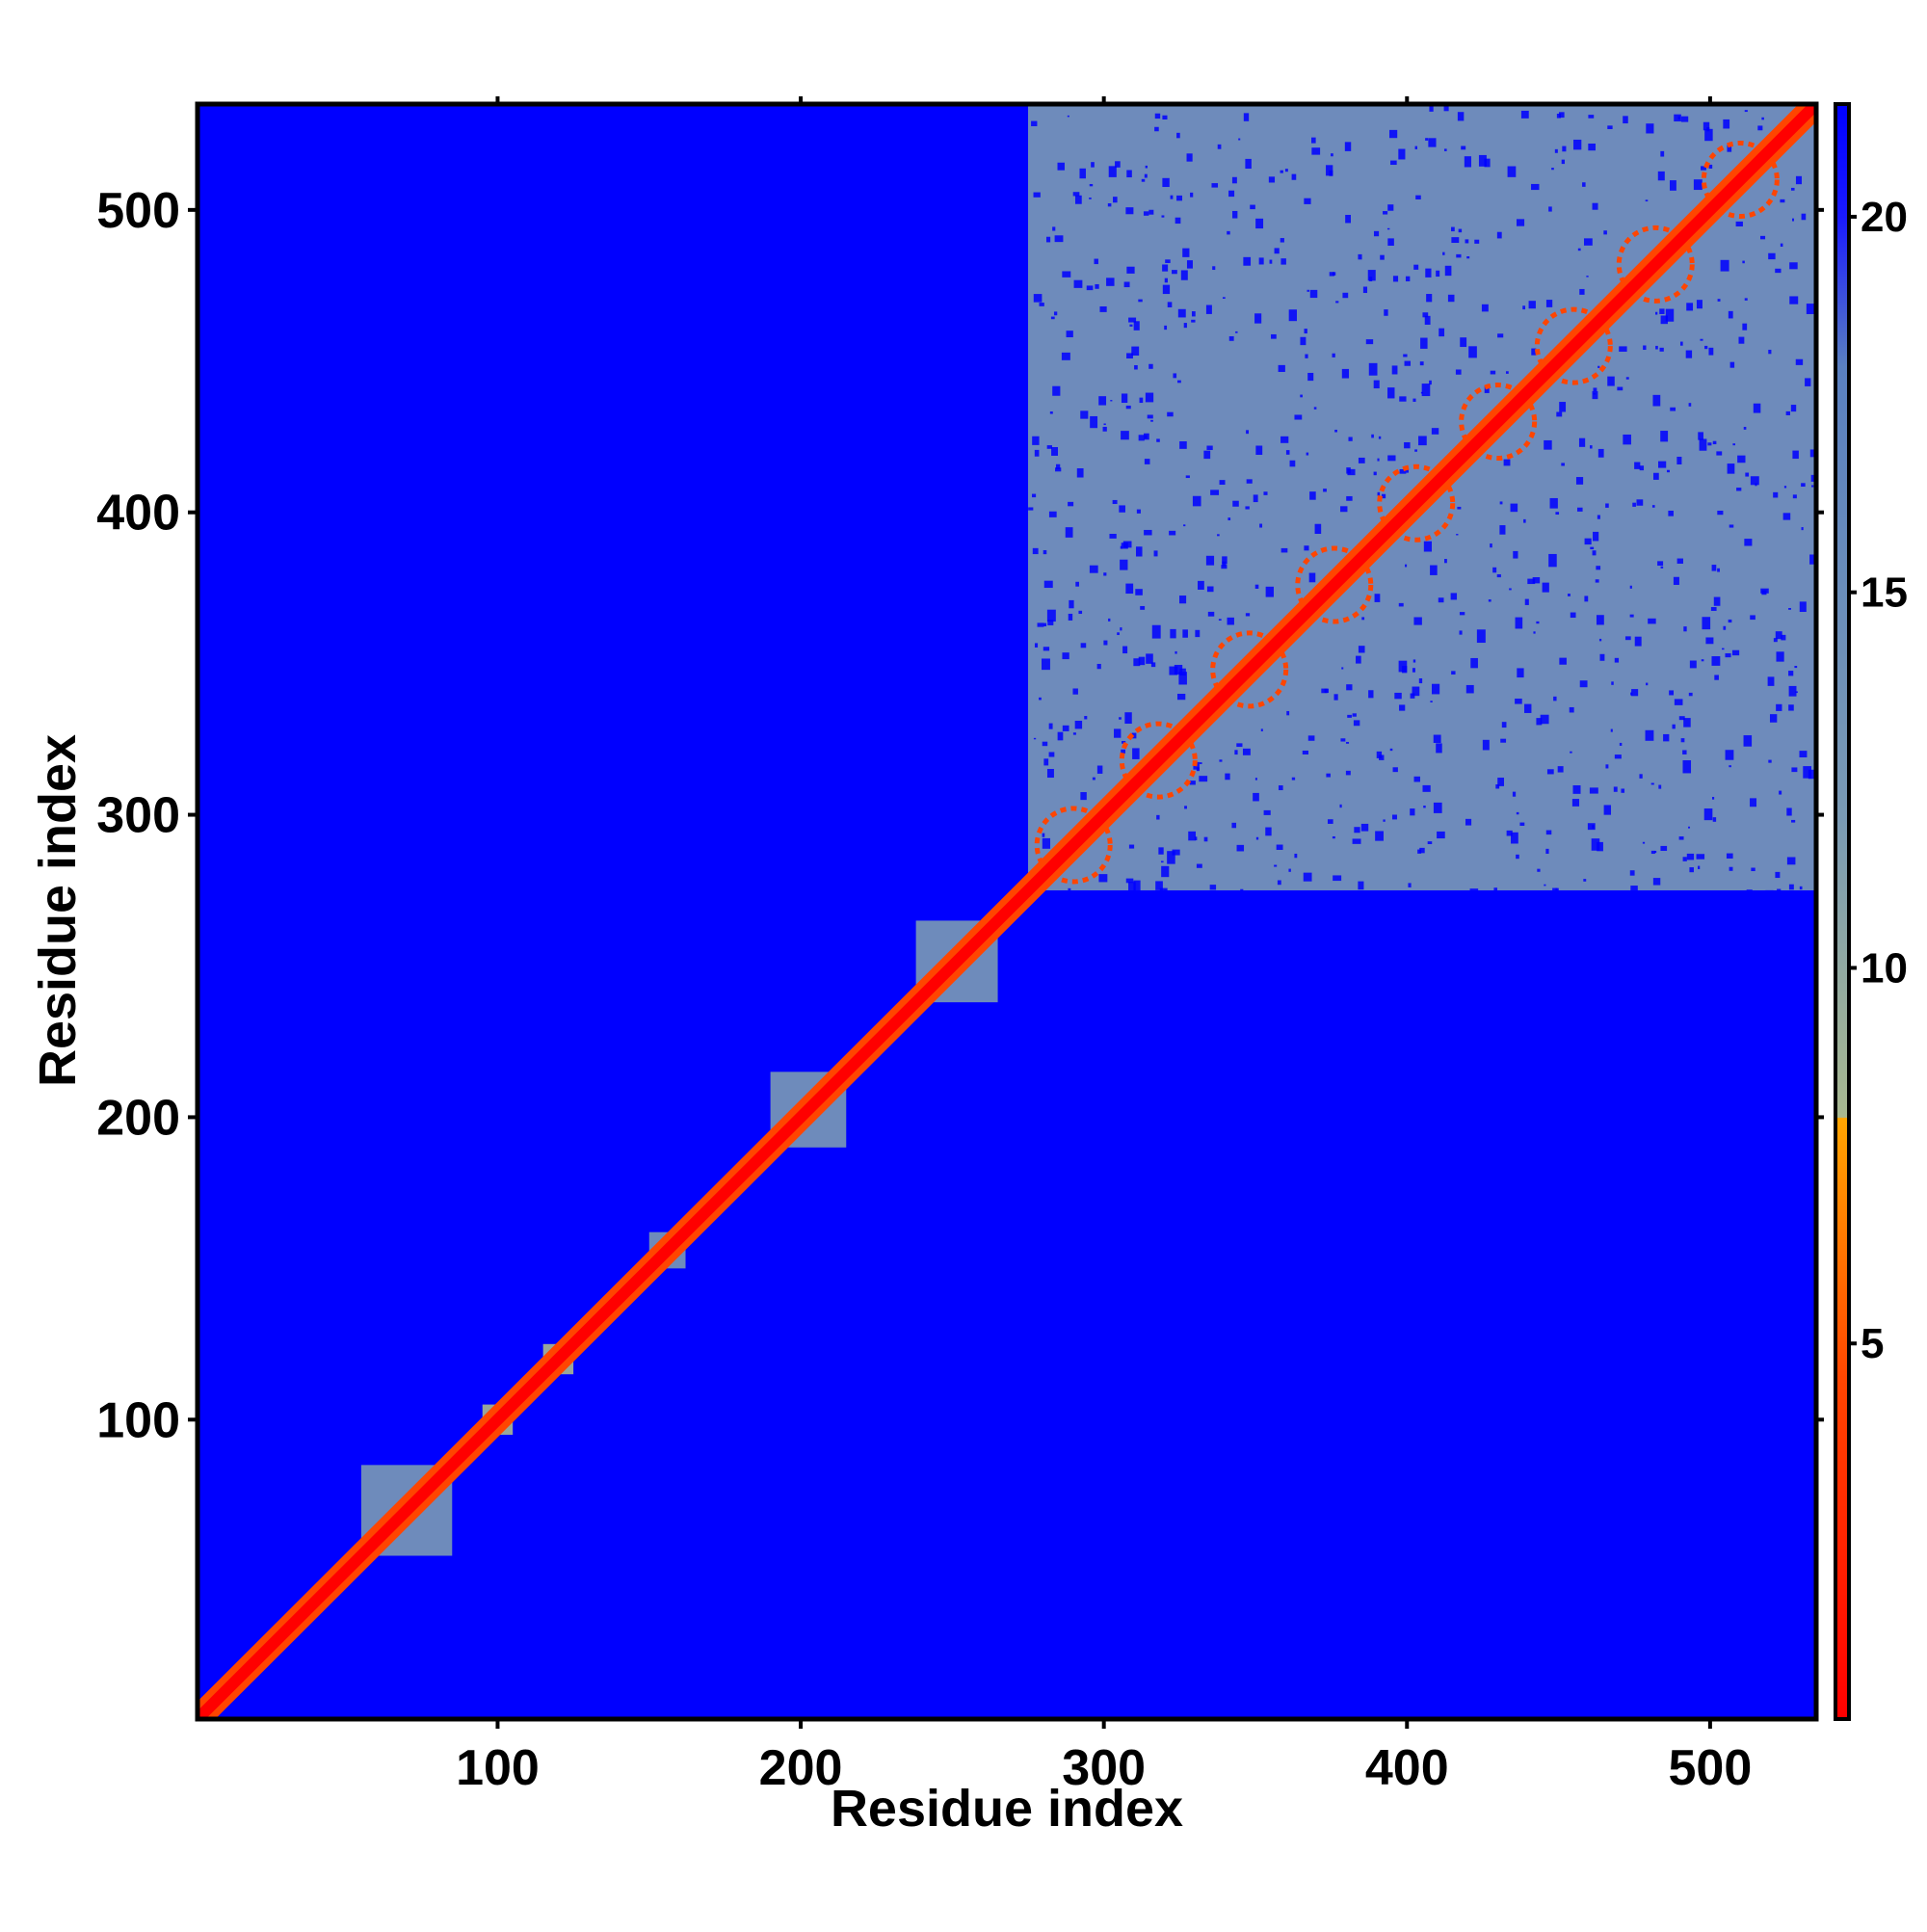 This screenshot has width=1927, height=1932. Describe the element at coordinates (138, 816) in the screenshot. I see `y-tick-label: 300` at that location.